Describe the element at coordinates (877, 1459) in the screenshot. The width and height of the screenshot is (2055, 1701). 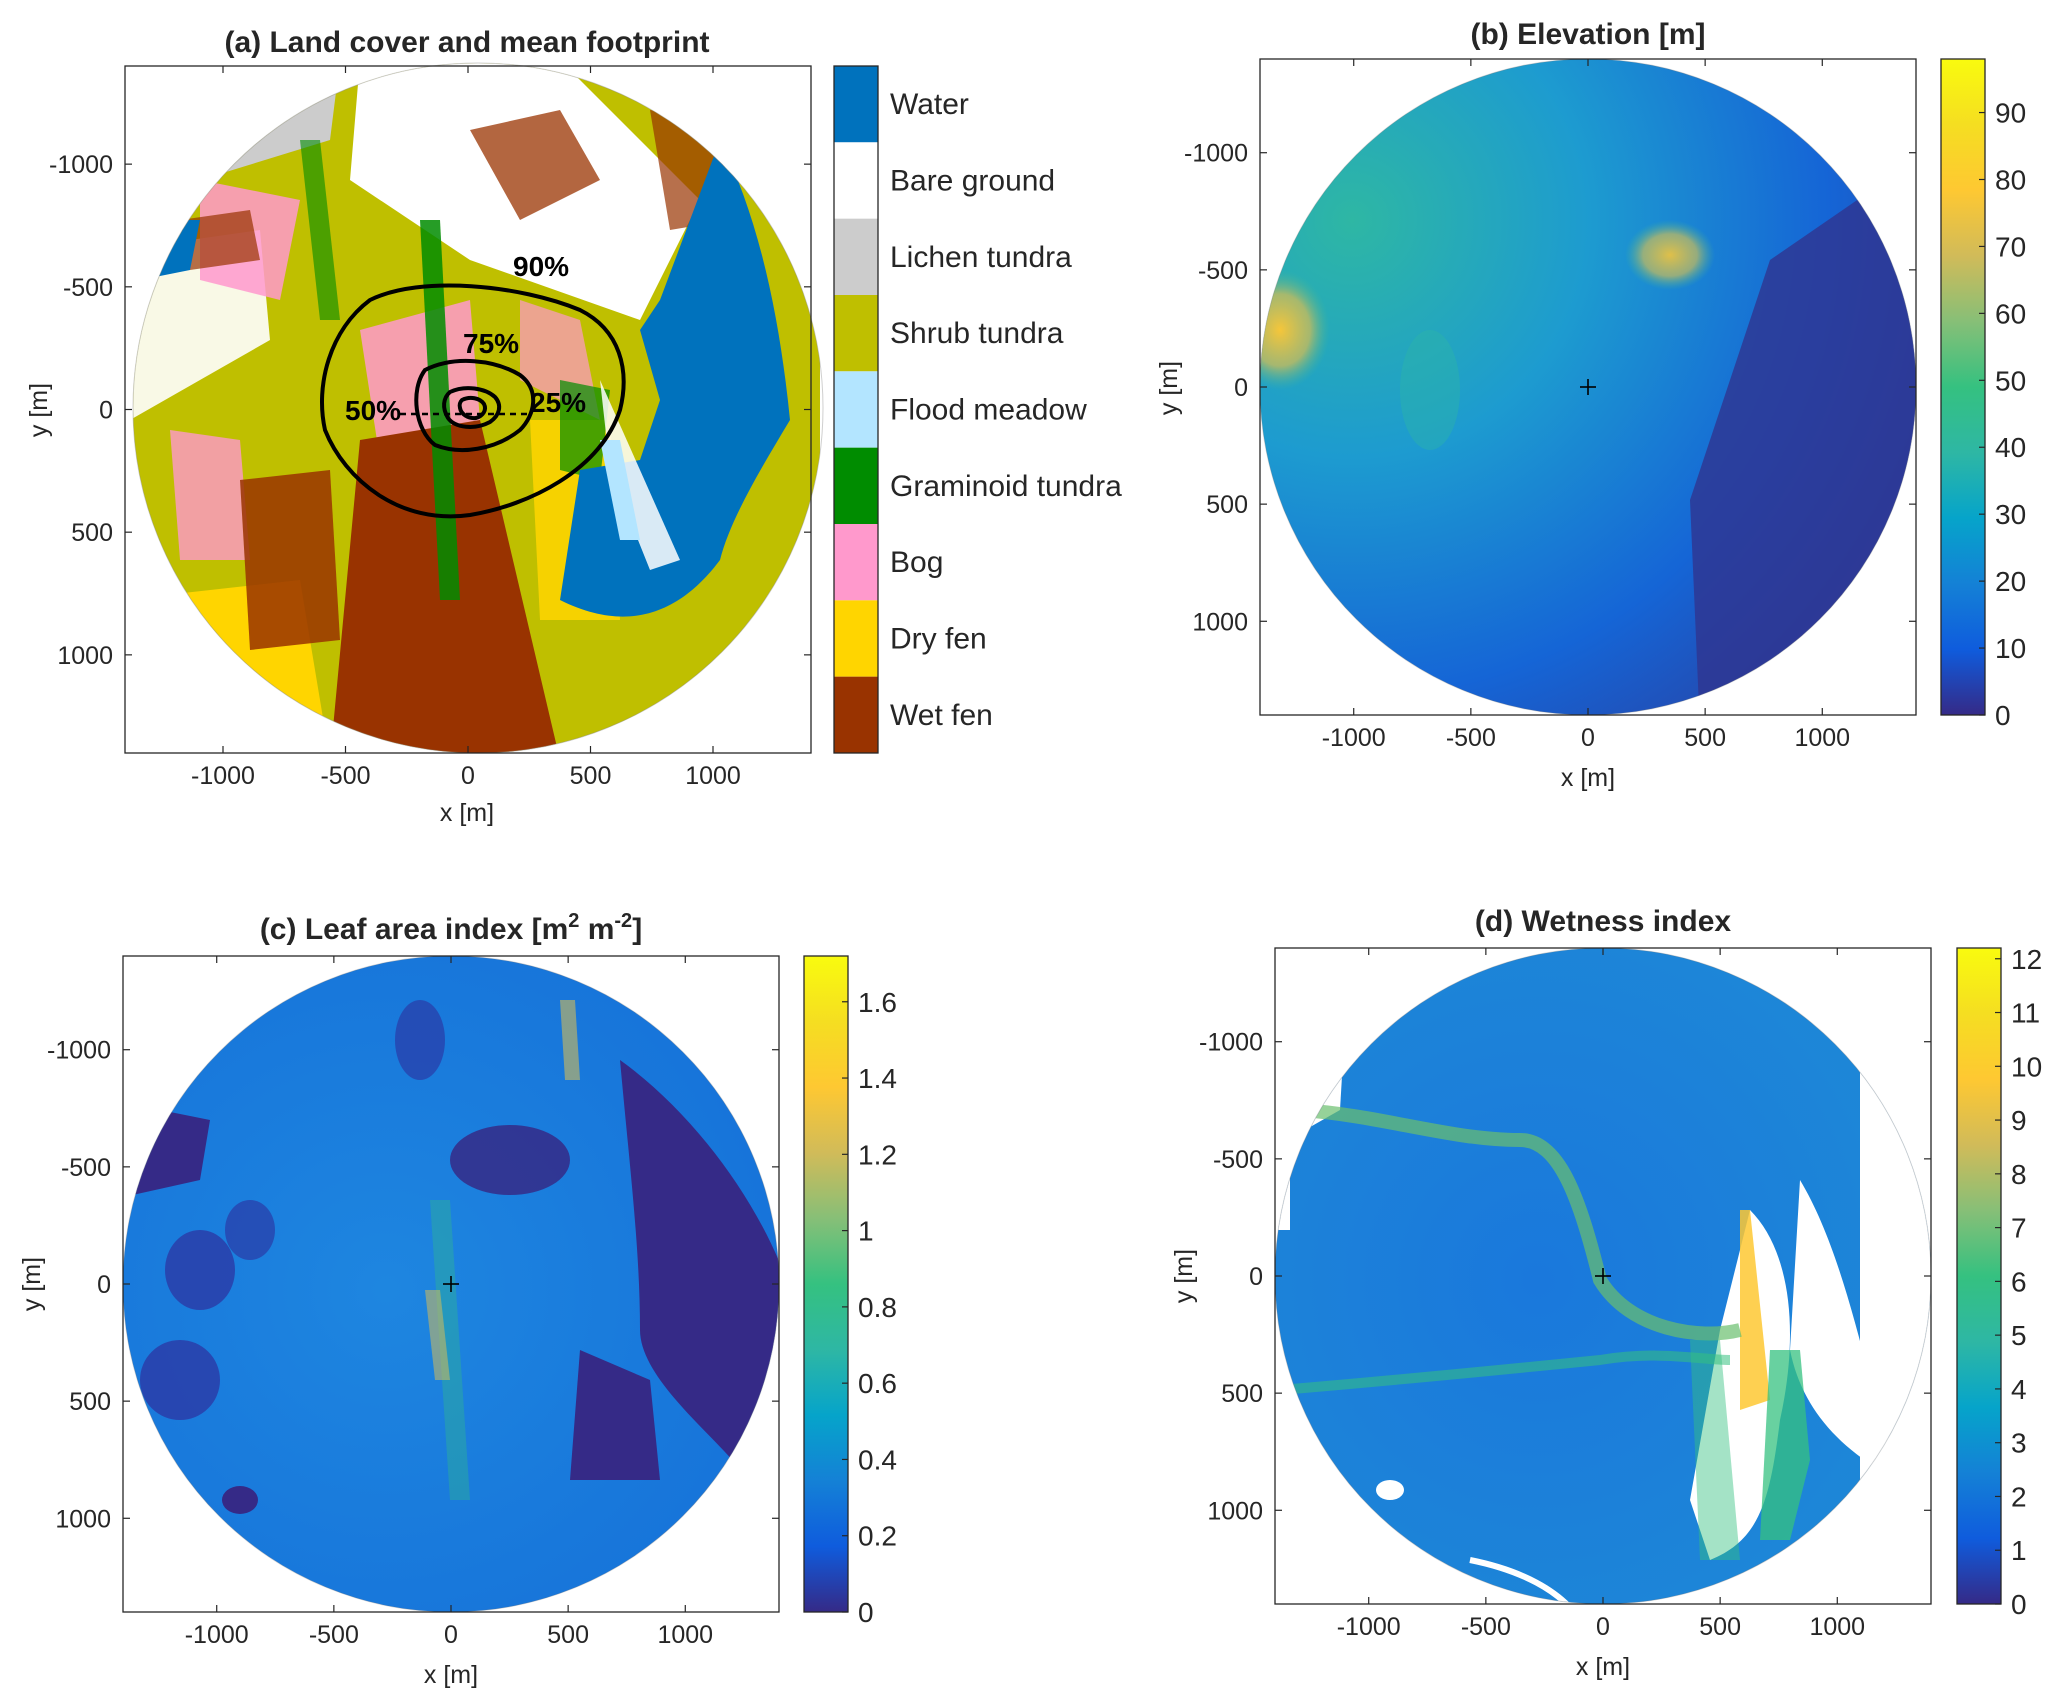
I see `colorbar-tick-label: 0.4` at that location.